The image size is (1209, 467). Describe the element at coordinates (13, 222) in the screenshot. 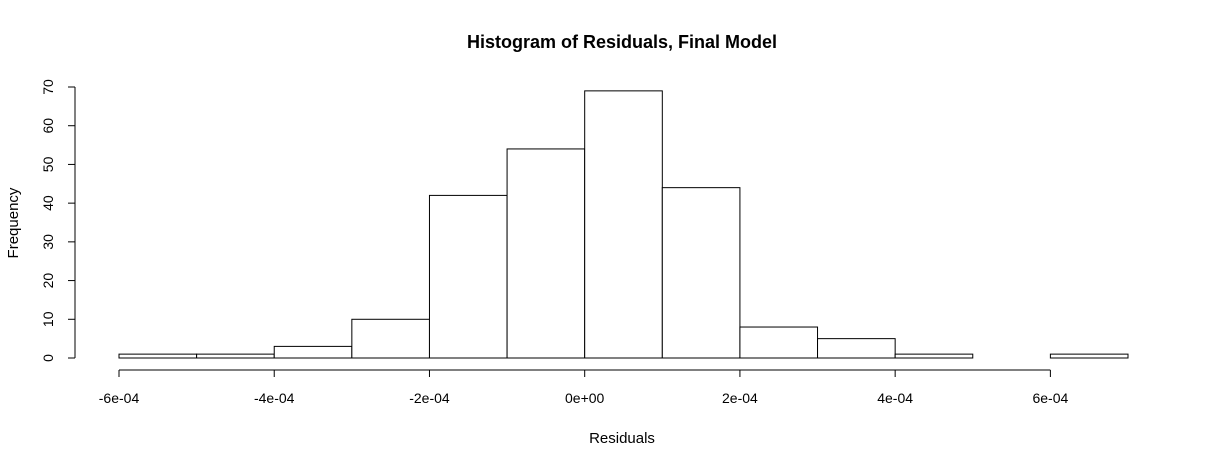

I see `y-axis-label: Frequency` at that location.